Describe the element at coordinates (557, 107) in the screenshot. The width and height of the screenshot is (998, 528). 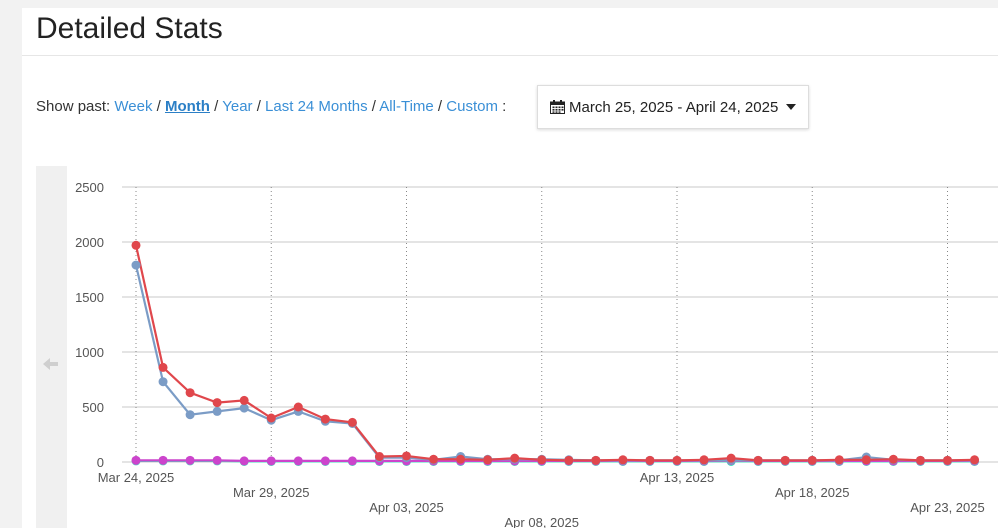
I see `calendar-icon` at that location.